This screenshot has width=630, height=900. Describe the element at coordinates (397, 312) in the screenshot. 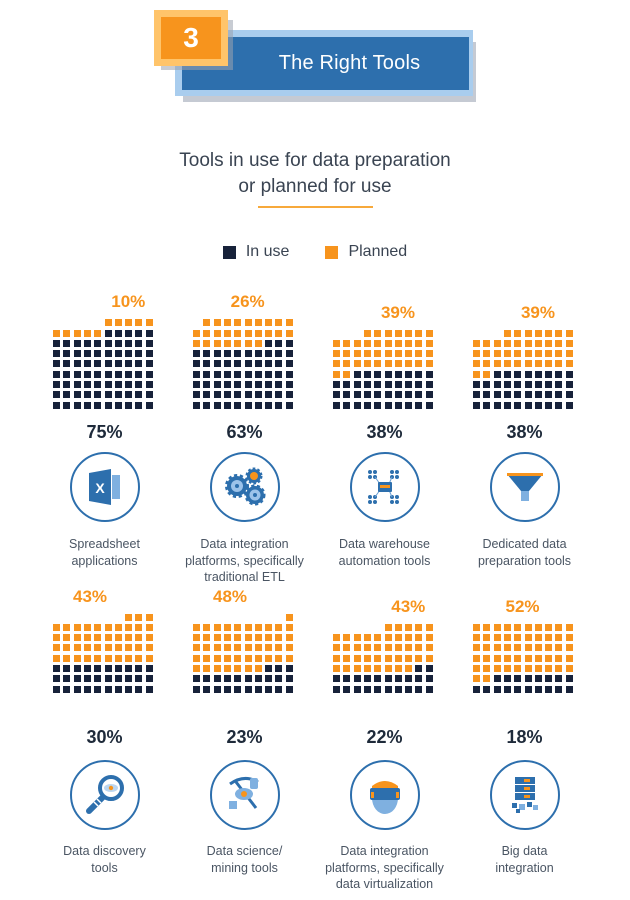

I see `planned-percent: 39%` at that location.